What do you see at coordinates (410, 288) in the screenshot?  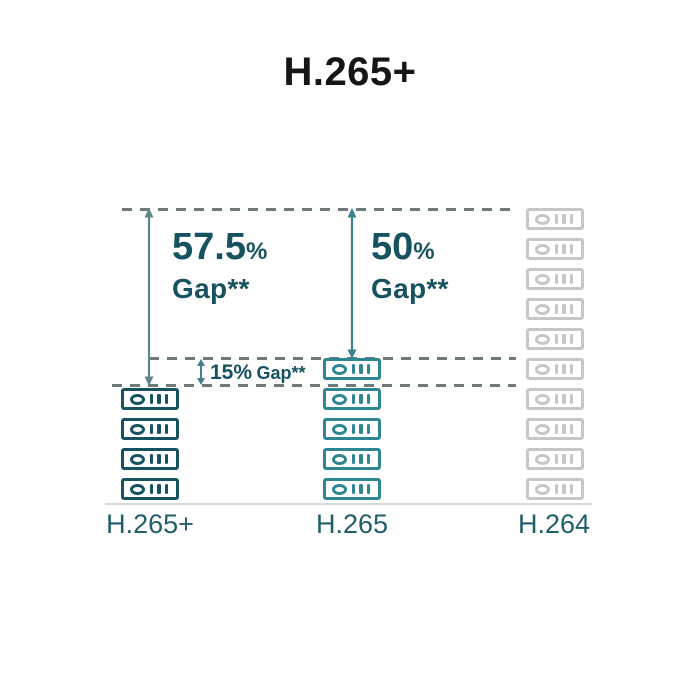 I see `gap-50-label: Gap**` at bounding box center [410, 288].